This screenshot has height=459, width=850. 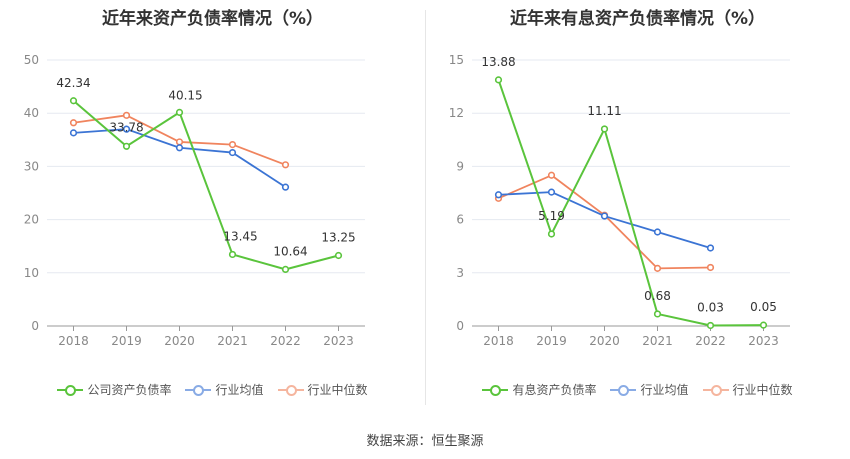 I want to click on y-tick-label: 50, so click(x=31, y=60).